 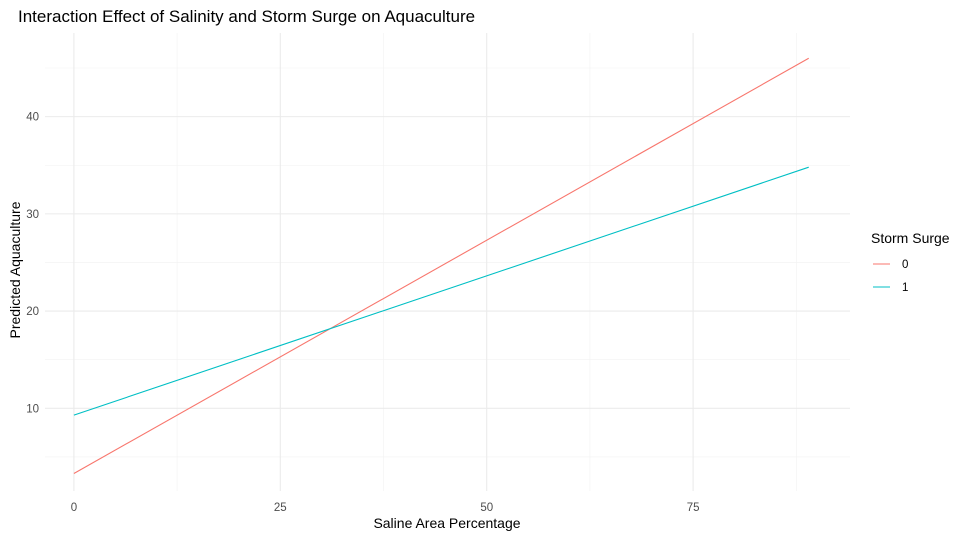 What do you see at coordinates (32, 118) in the screenshot?
I see `y-tick-label: 40` at bounding box center [32, 118].